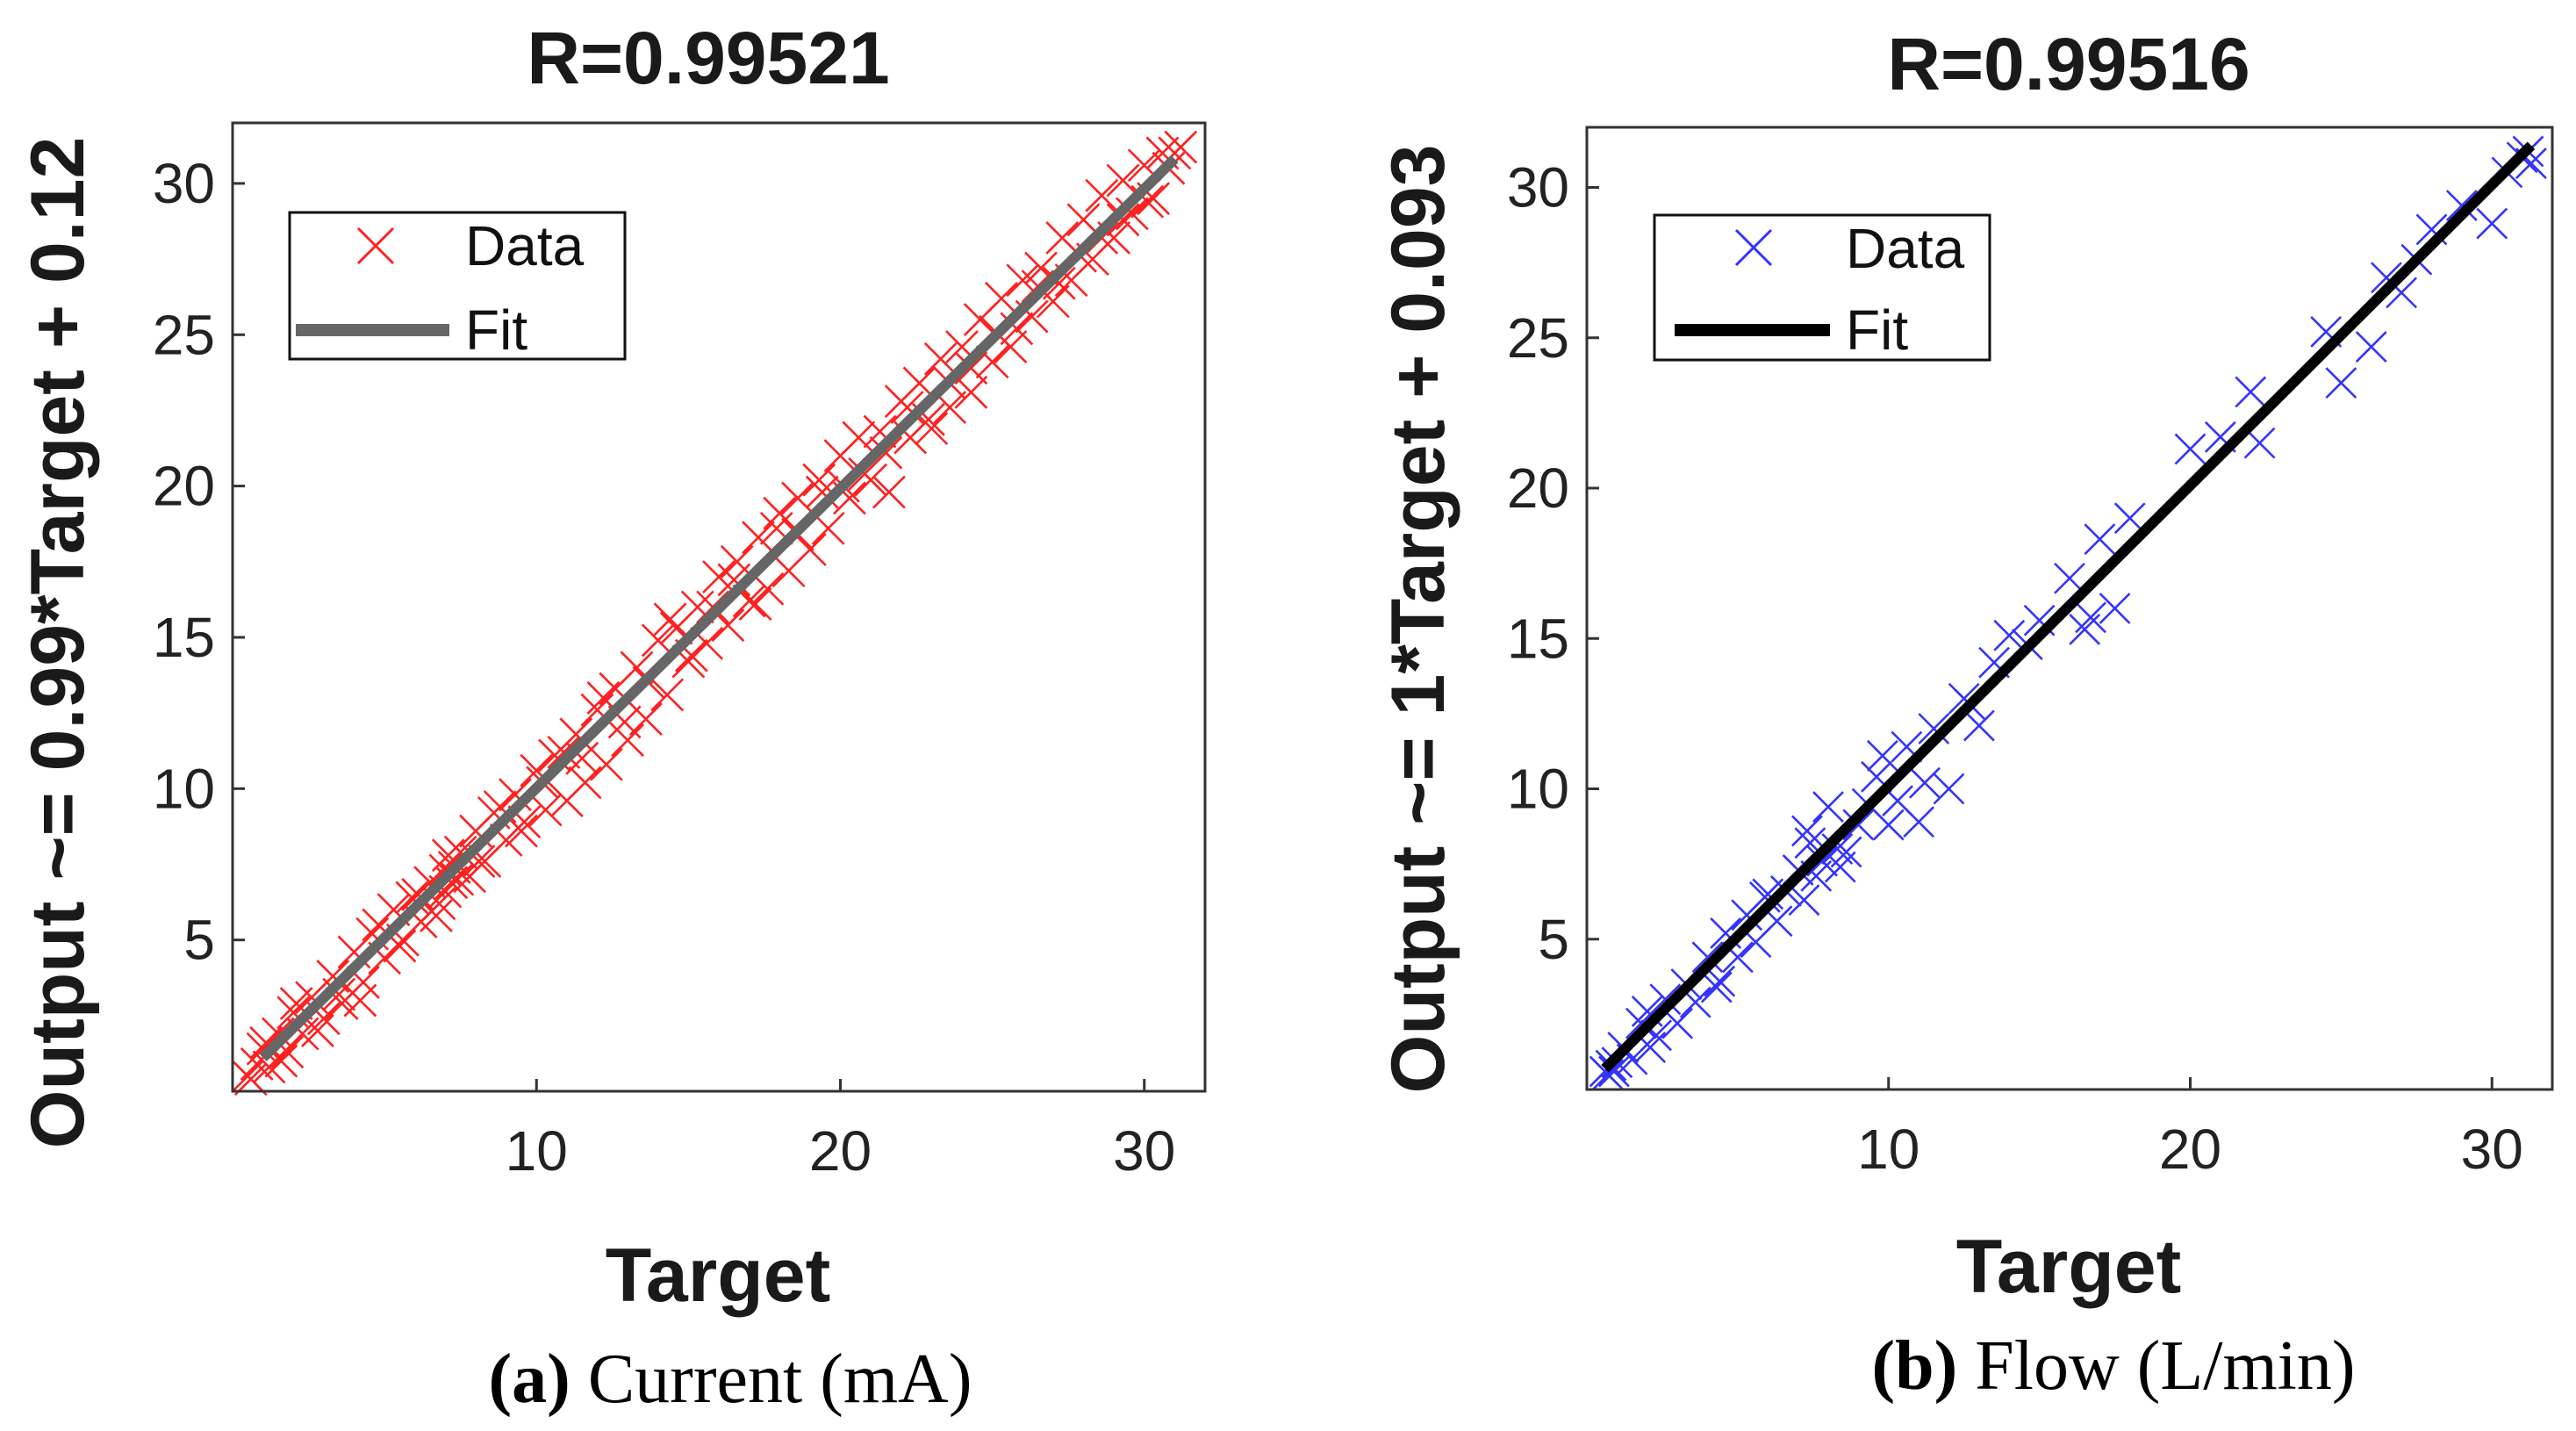 This screenshot has height=1431, width=2576. I want to click on caption-label: (b), so click(1914, 1366).